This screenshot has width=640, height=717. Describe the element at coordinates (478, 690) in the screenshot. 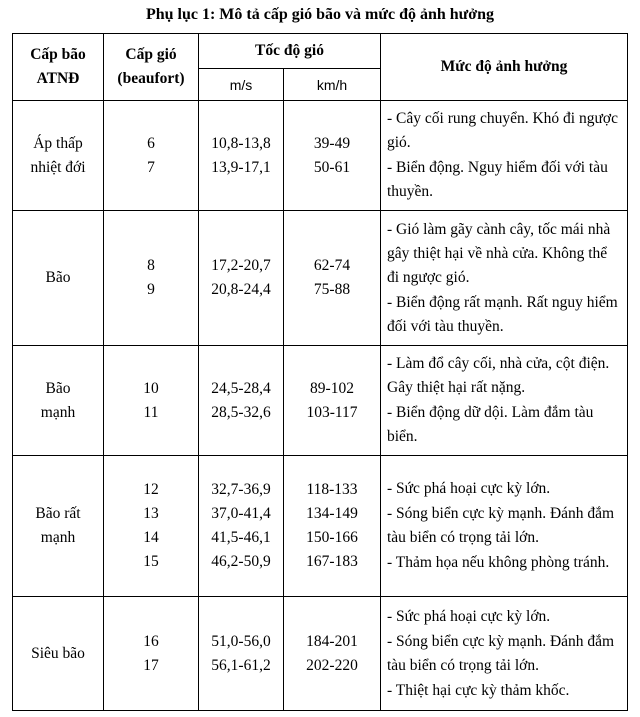

I see `impact-text: - Thiệt hại cực kỳ thảm khốc.` at that location.